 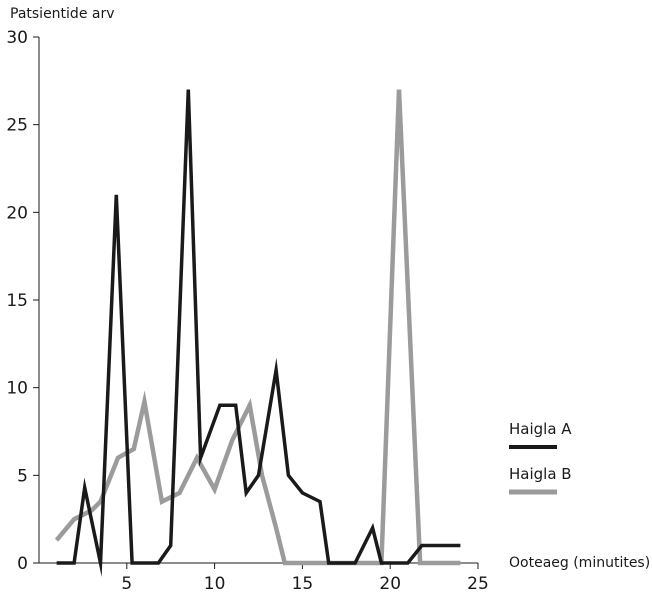 I want to click on y-tick-label: 10, so click(x=17, y=389).